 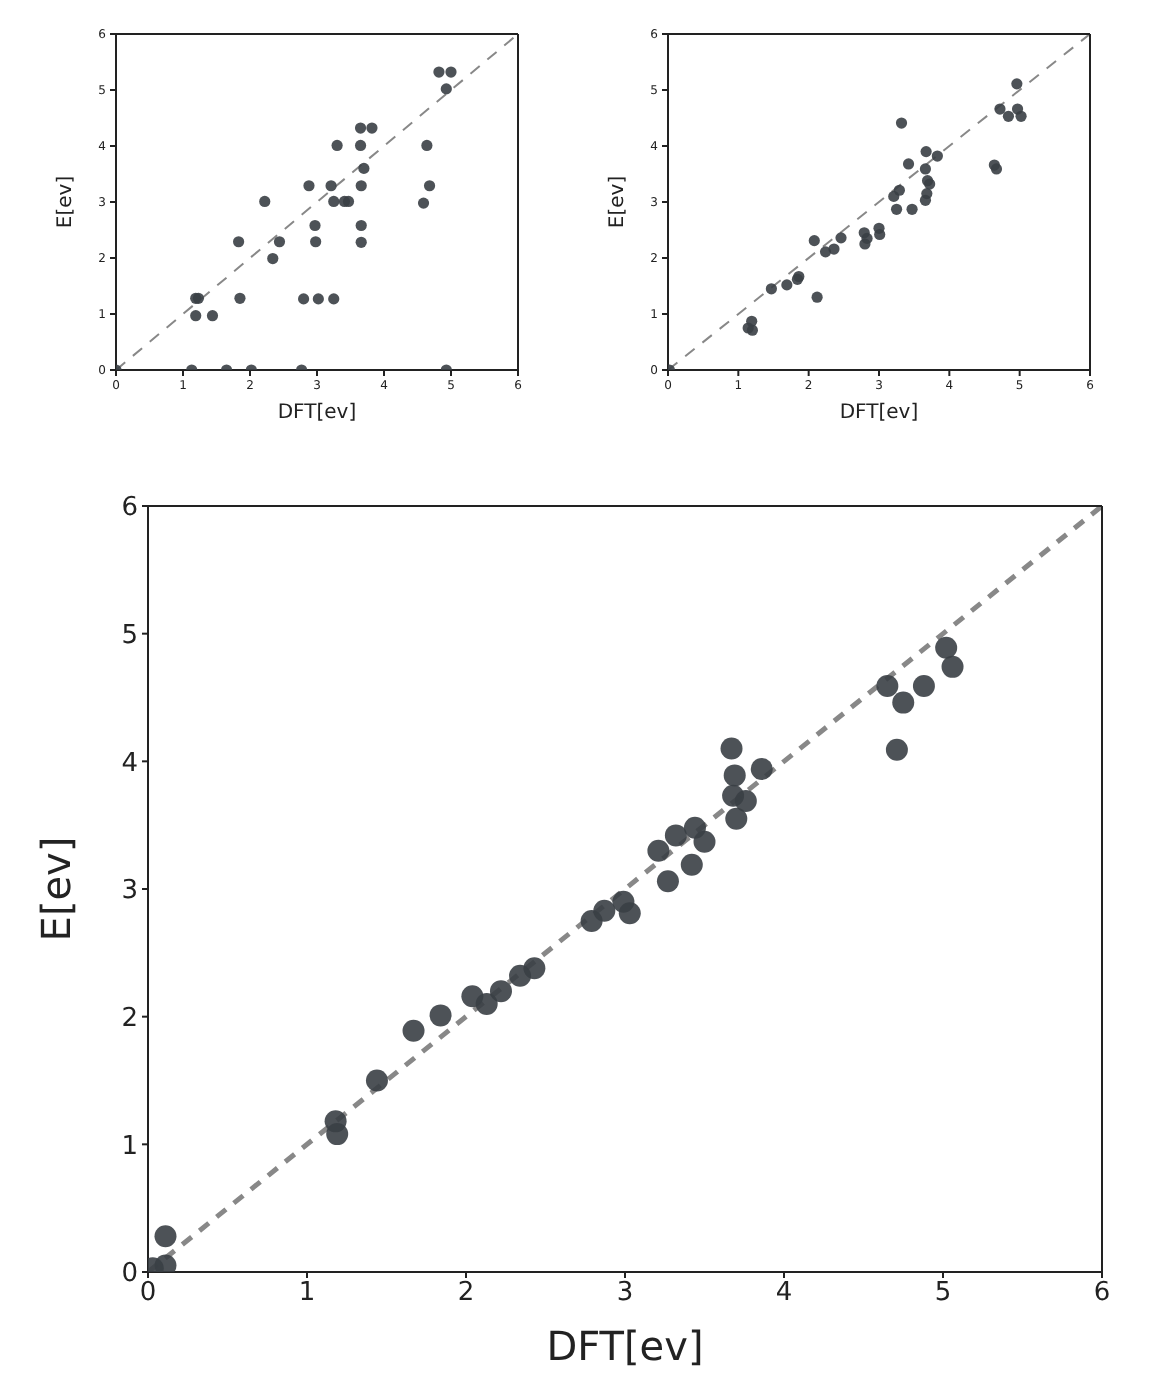 I want to click on y-tick-label: 2, so click(x=129, y=1018).